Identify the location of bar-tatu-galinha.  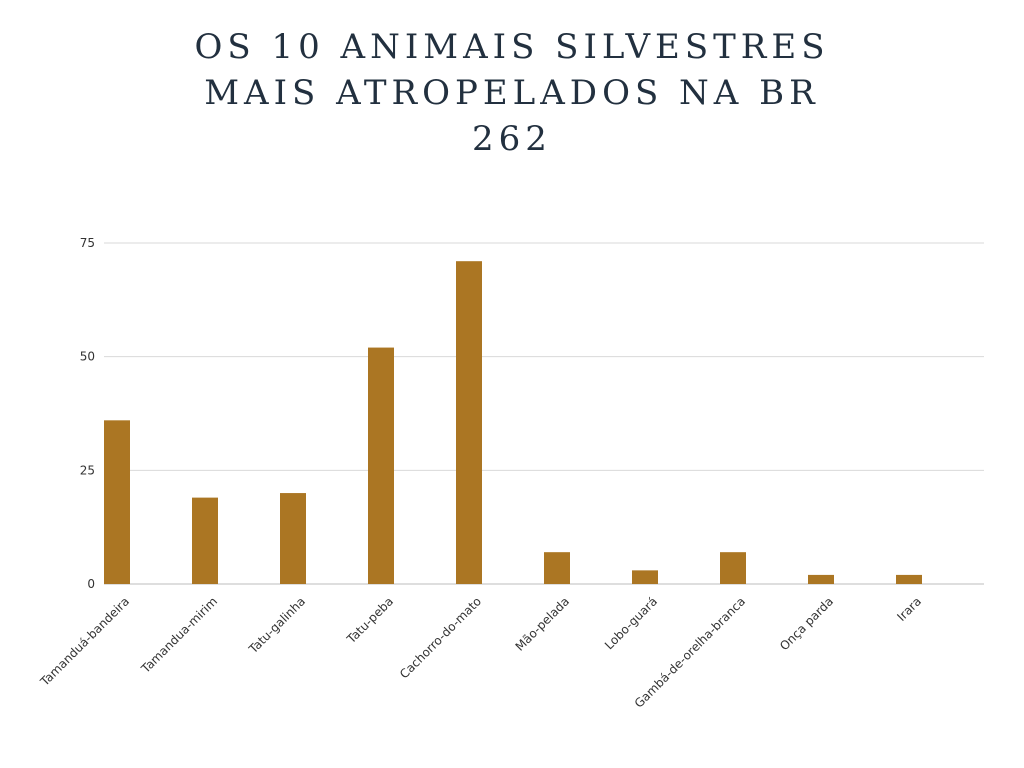
(293, 538).